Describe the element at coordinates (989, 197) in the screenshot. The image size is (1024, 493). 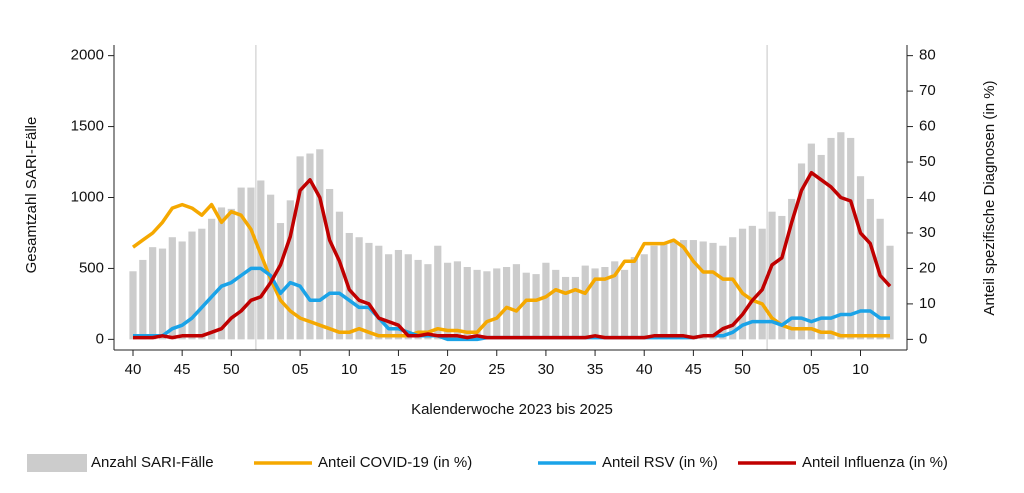
I see `y2-axis-label: Anteil spezifische Diagnosen (in %)` at that location.